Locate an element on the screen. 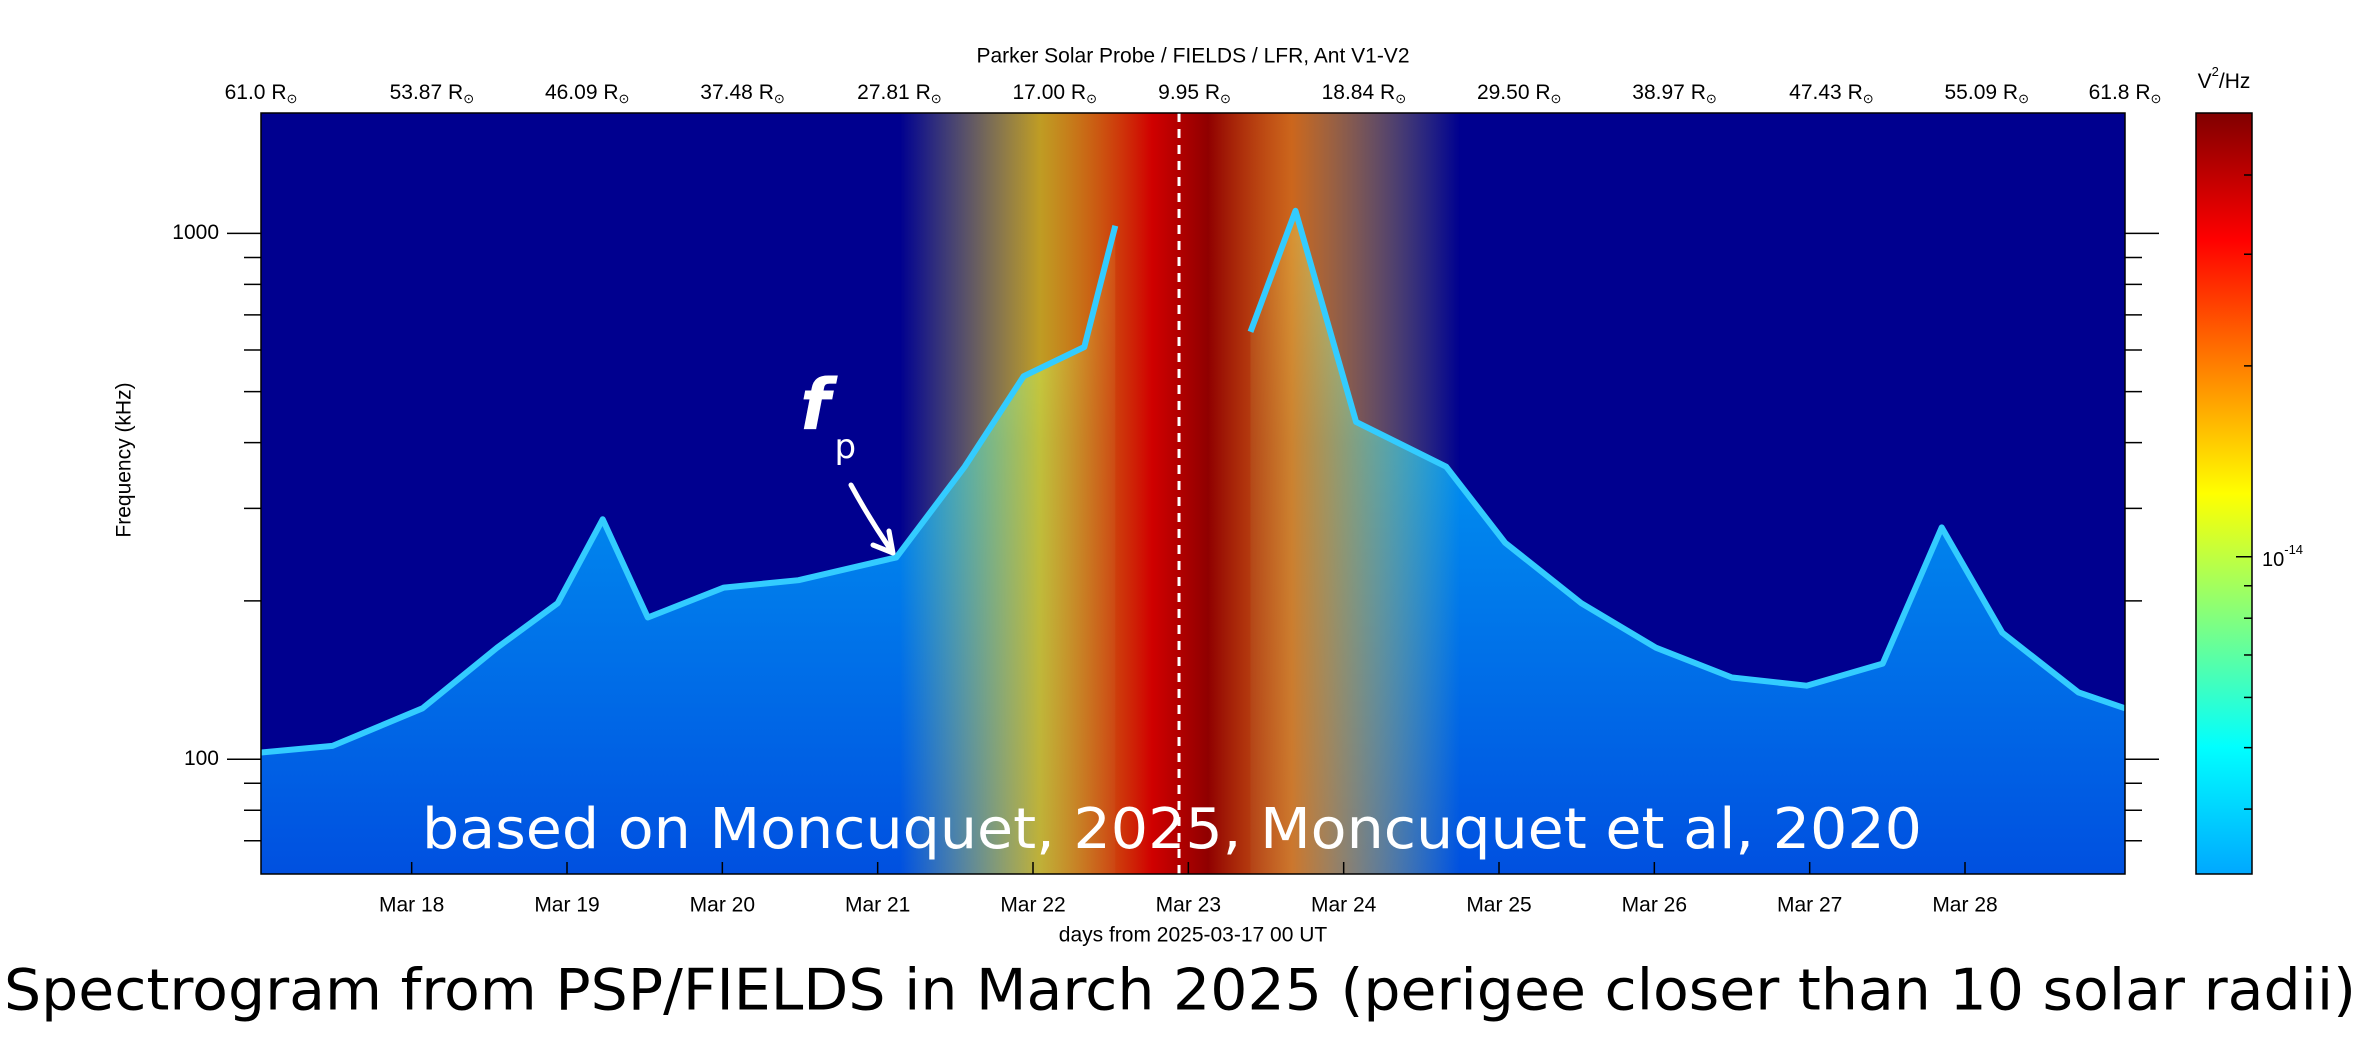  top-tick-label: 17.00 R⊙ is located at coordinates (1055, 94).